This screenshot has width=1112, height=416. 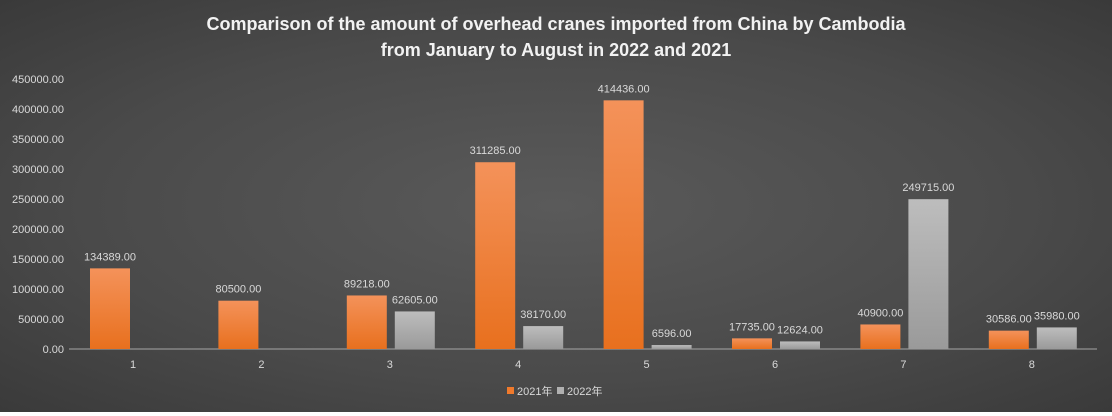 I want to click on legend-label: 2021年, so click(x=534, y=391).